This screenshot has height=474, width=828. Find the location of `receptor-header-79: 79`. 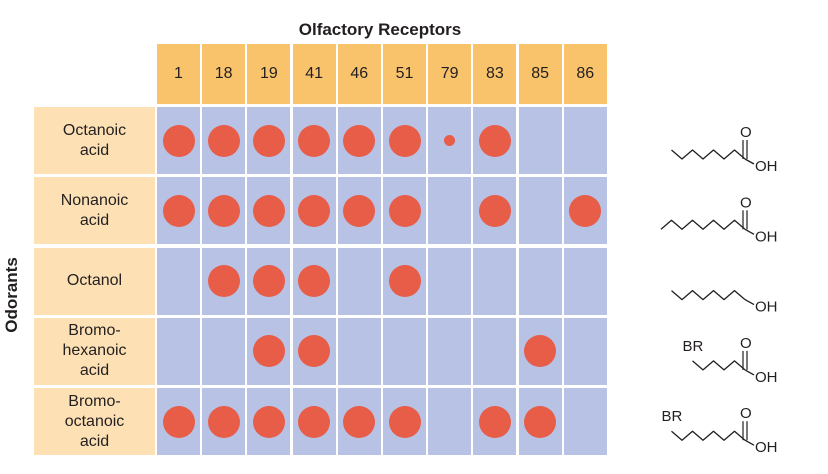

receptor-header-79: 79 is located at coordinates (450, 74).